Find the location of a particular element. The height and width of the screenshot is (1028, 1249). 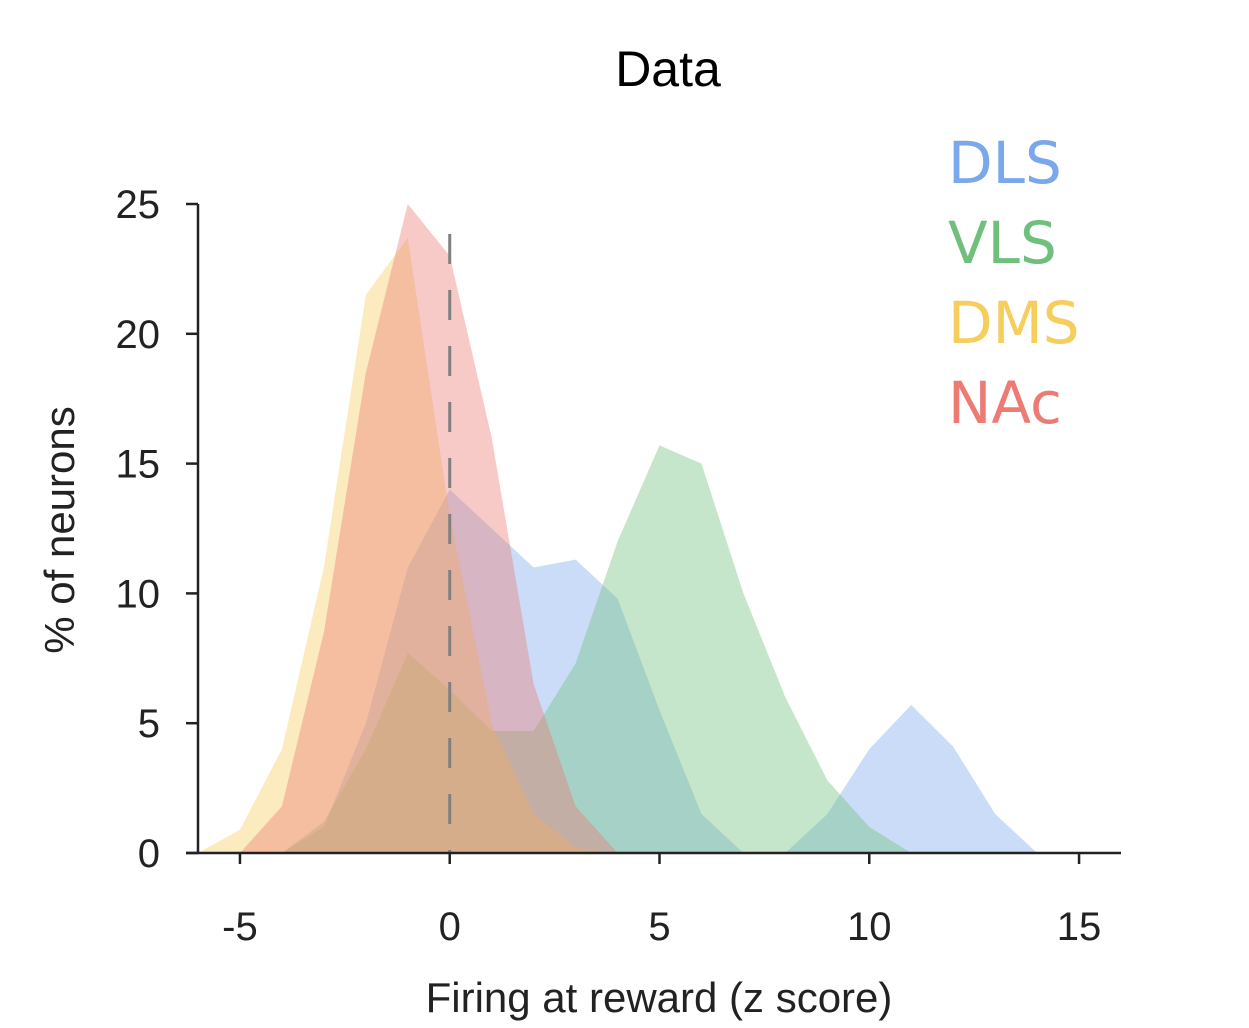

y-tick-label: 15 is located at coordinates (138, 465).